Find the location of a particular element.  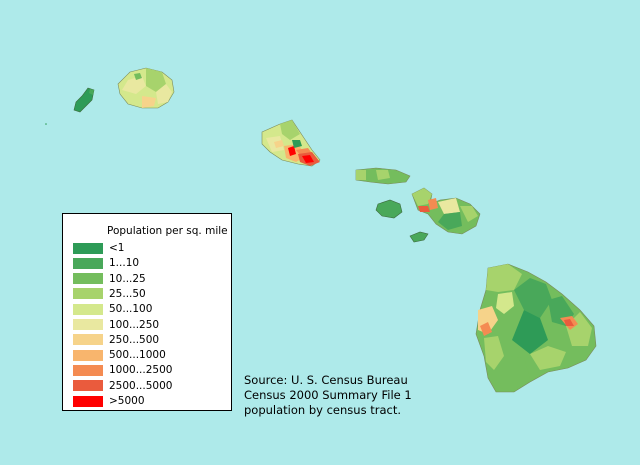

legend-item: 500...1000 is located at coordinates (119, 355).